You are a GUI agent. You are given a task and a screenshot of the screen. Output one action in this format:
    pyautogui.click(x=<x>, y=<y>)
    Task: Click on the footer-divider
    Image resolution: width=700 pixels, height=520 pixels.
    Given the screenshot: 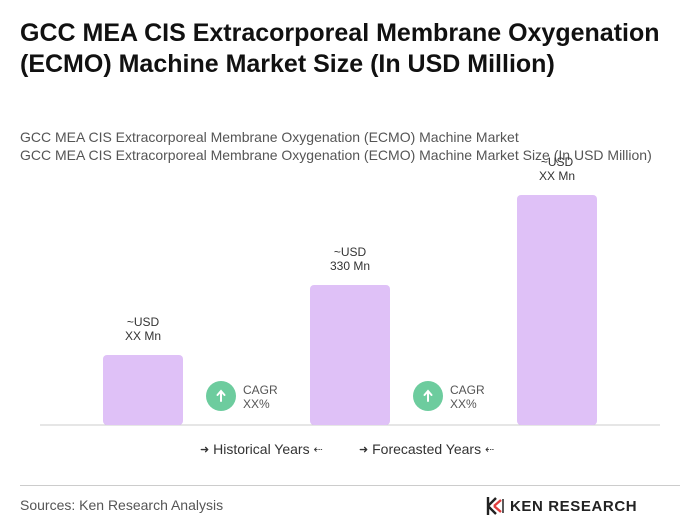 What is the action you would take?
    pyautogui.click(x=350, y=485)
    